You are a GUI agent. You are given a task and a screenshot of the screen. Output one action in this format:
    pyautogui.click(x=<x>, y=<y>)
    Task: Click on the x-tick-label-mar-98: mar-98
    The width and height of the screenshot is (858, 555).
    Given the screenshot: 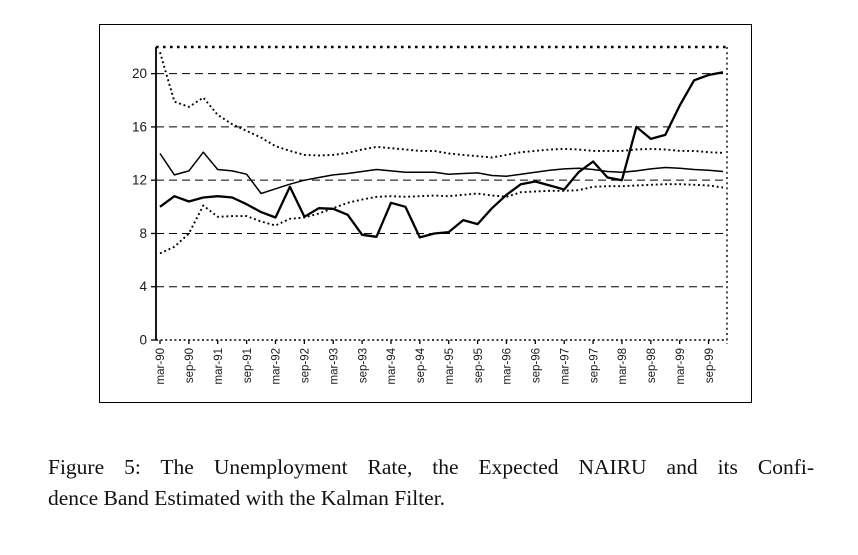 What is the action you would take?
    pyautogui.click(x=623, y=366)
    